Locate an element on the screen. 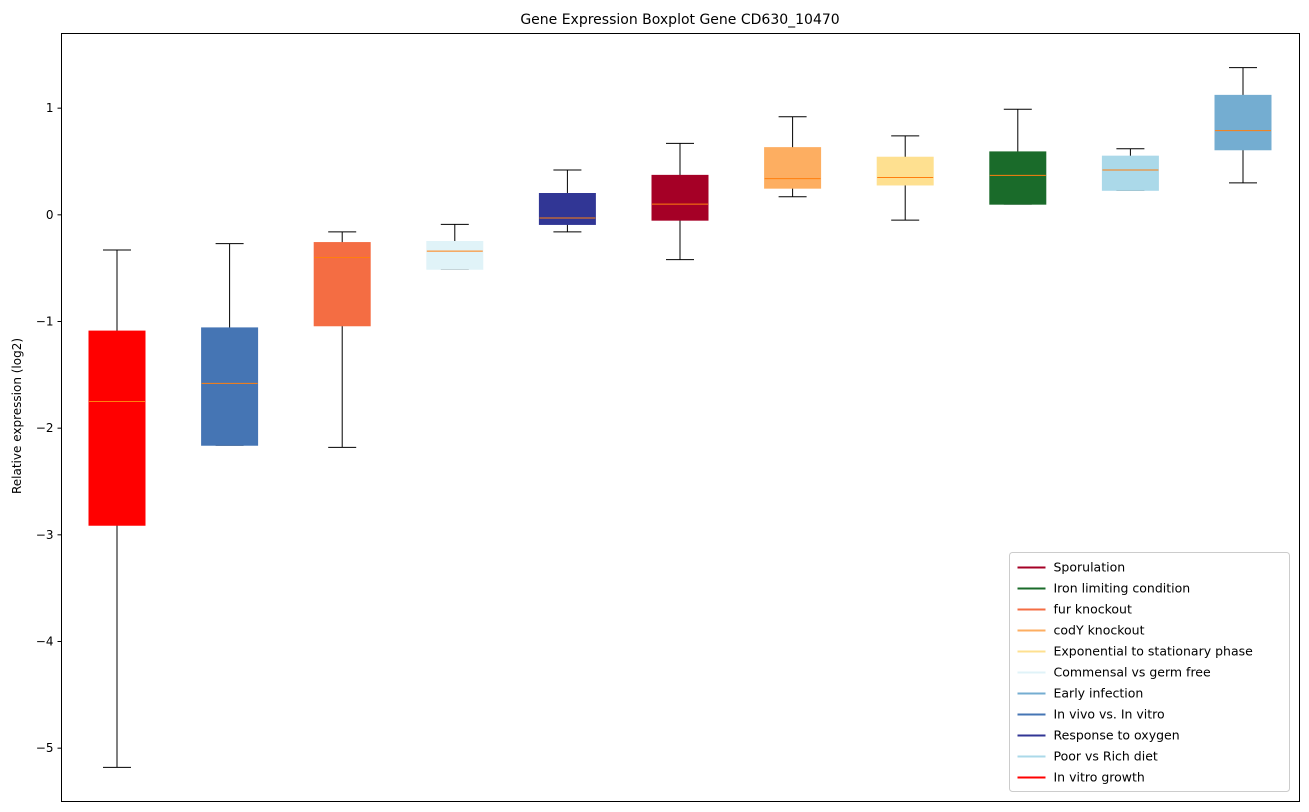 The height and width of the screenshot is (812, 1309). y-axis: 1 0 −1 −2 −3 −4 −5 is located at coordinates (49, 428).